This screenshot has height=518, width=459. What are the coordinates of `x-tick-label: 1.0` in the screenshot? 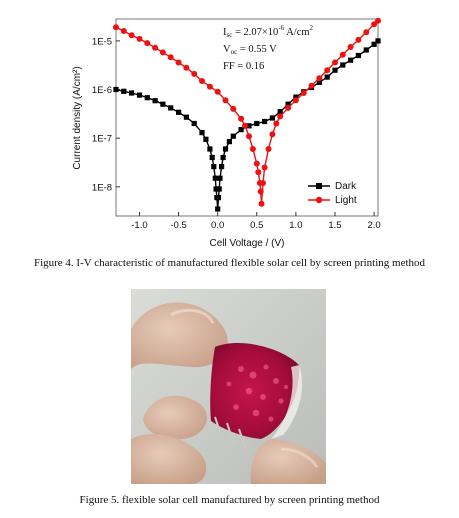 It's located at (295, 225).